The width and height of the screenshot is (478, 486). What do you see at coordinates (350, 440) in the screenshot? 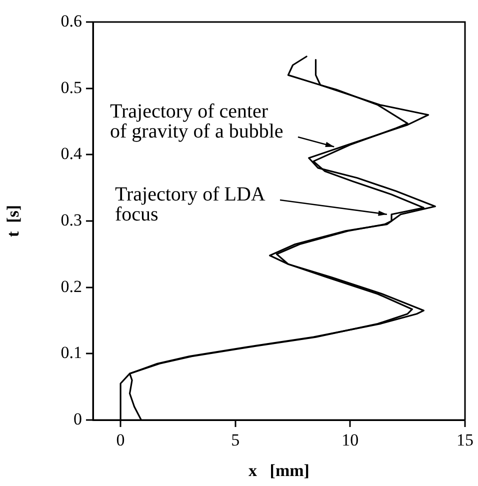
I see `x-tick-label: 10` at bounding box center [350, 440].